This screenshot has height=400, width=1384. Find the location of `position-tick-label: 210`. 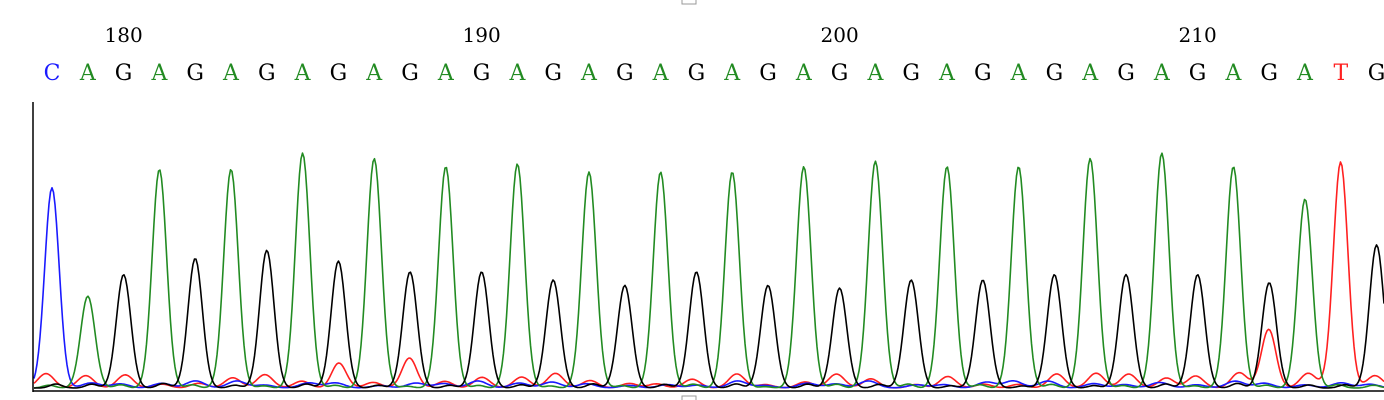

position-tick-label: 210 is located at coordinates (1198, 35).